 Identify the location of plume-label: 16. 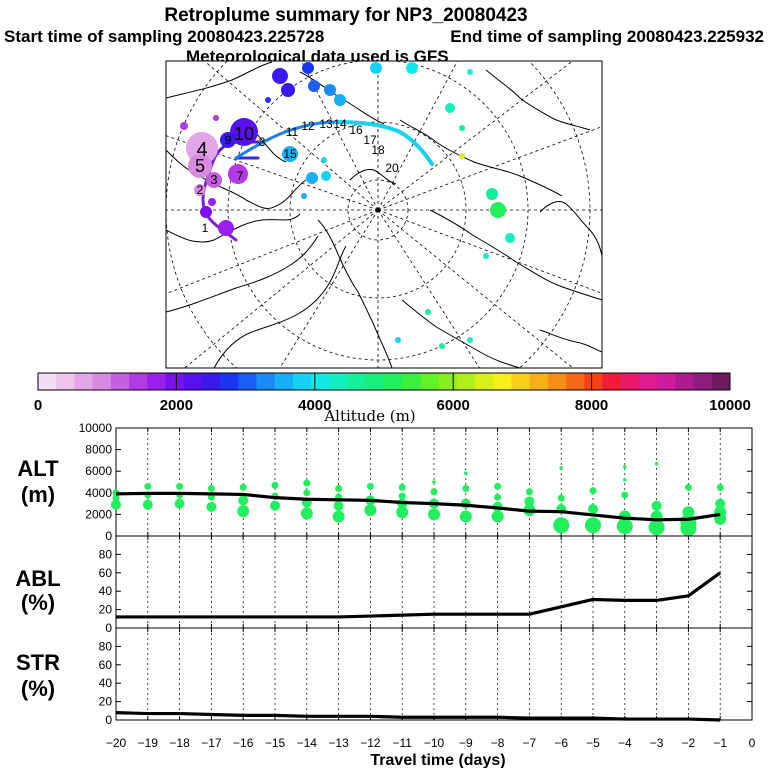
(356, 130).